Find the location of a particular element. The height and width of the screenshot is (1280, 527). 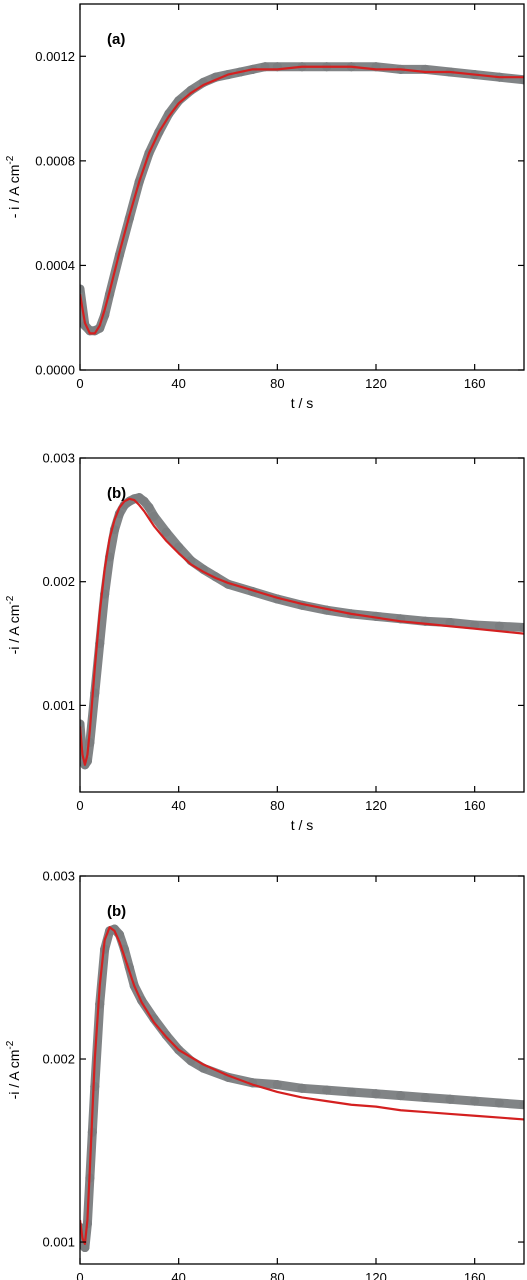

y-tick-label: 0.0012 is located at coordinates (55, 56).